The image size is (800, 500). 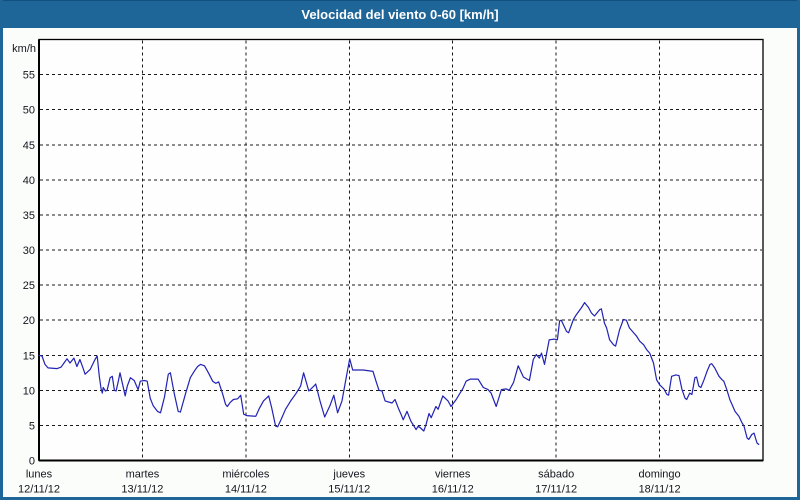 What do you see at coordinates (143, 475) in the screenshot?
I see `day-name-label: martes` at bounding box center [143, 475].